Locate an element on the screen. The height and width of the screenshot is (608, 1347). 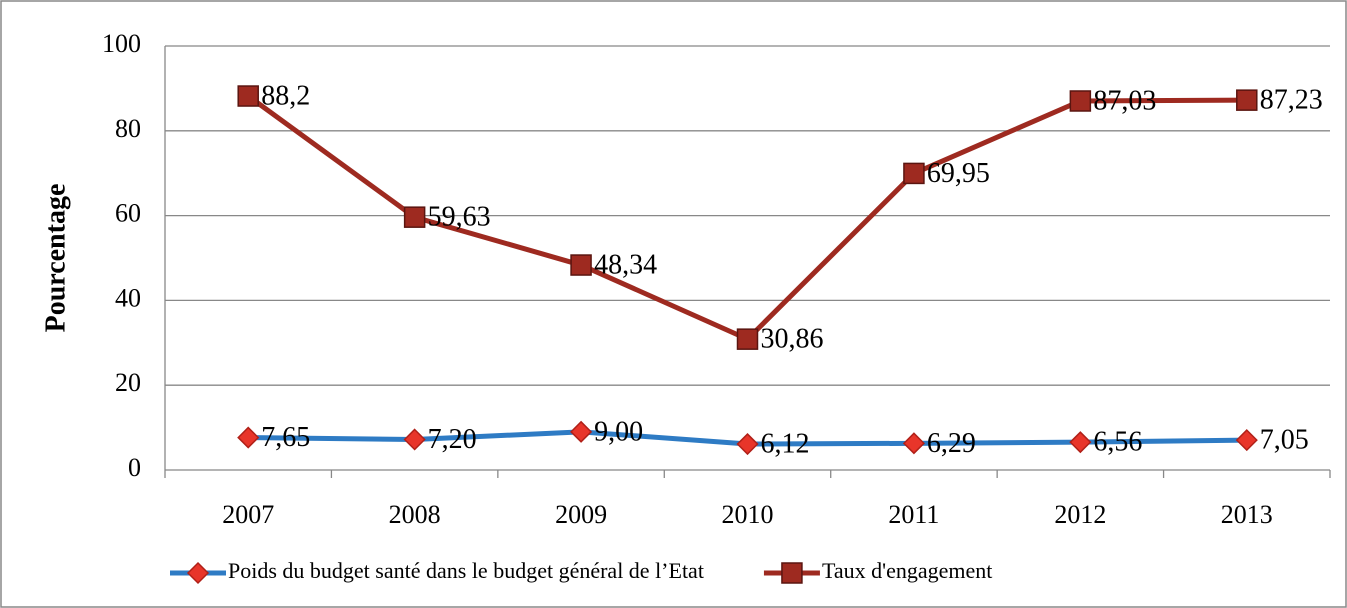
x-tick-label: 2012 is located at coordinates (1080, 514).